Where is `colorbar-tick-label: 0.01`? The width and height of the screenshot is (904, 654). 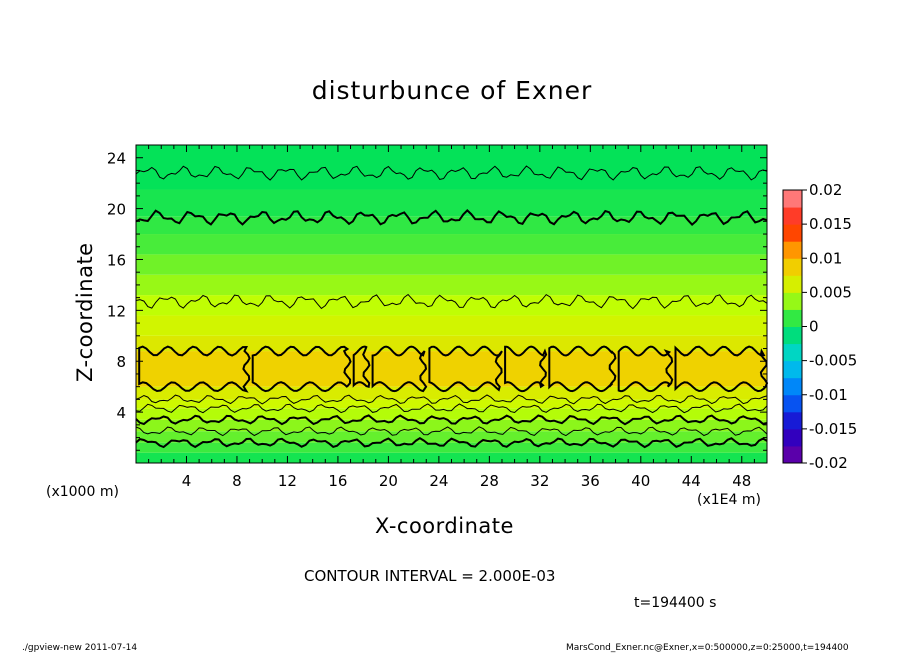
colorbar-tick-label: 0.01 is located at coordinates (825, 258).